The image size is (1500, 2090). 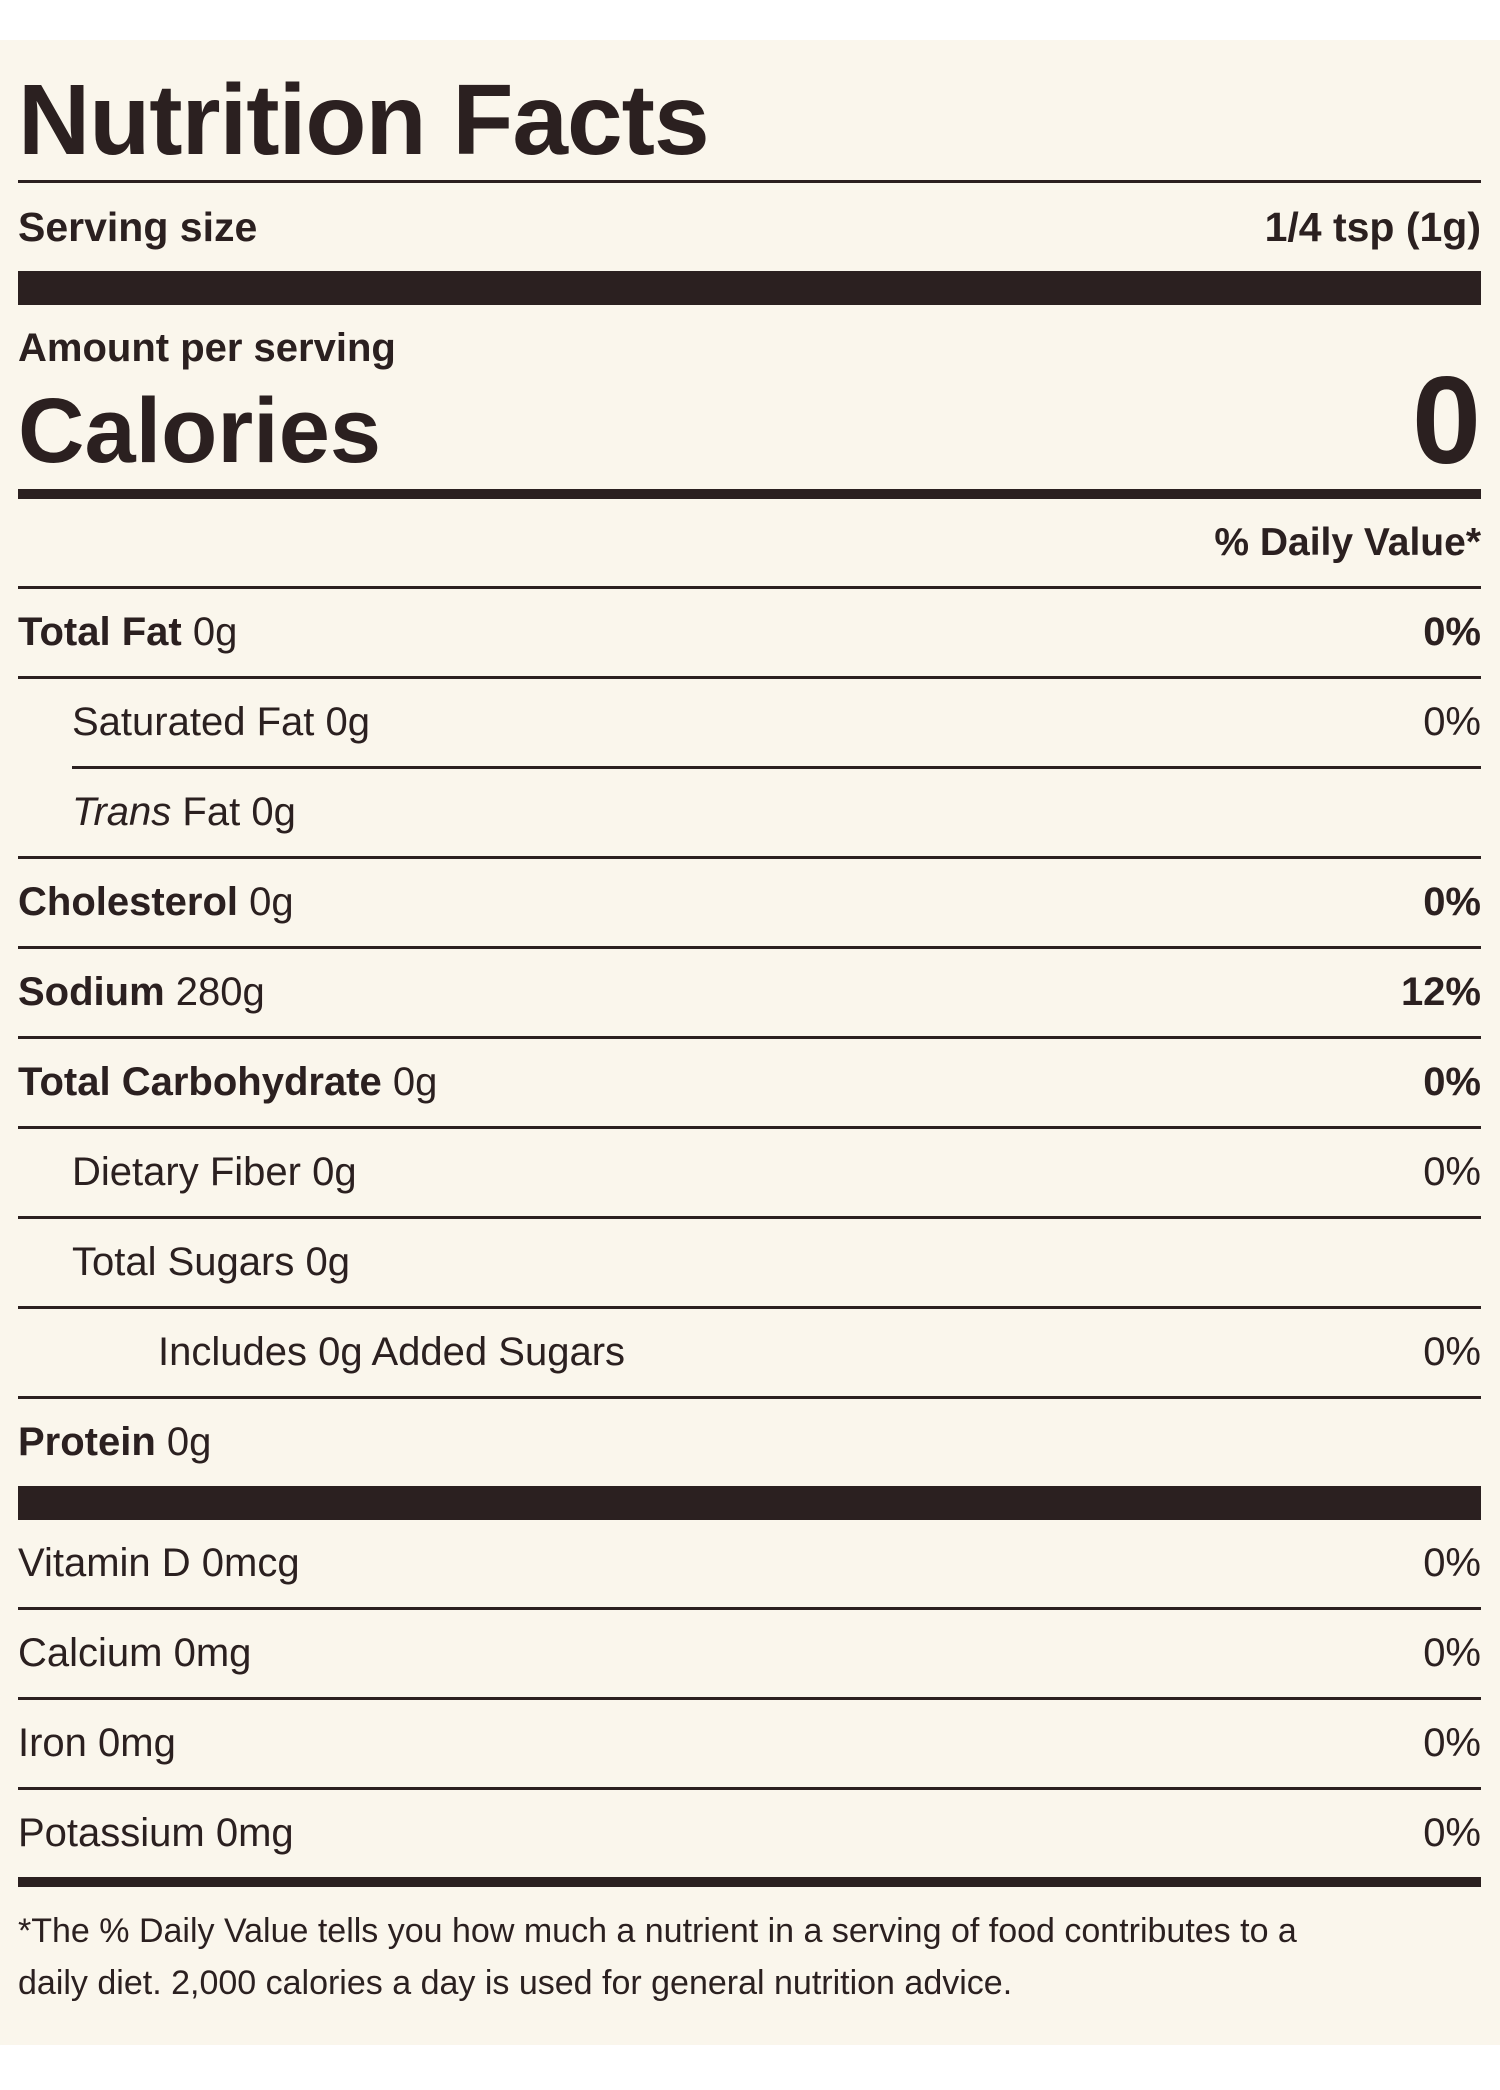 I want to click on vitamin-label: Calcium 0mg, so click(x=135, y=1653).